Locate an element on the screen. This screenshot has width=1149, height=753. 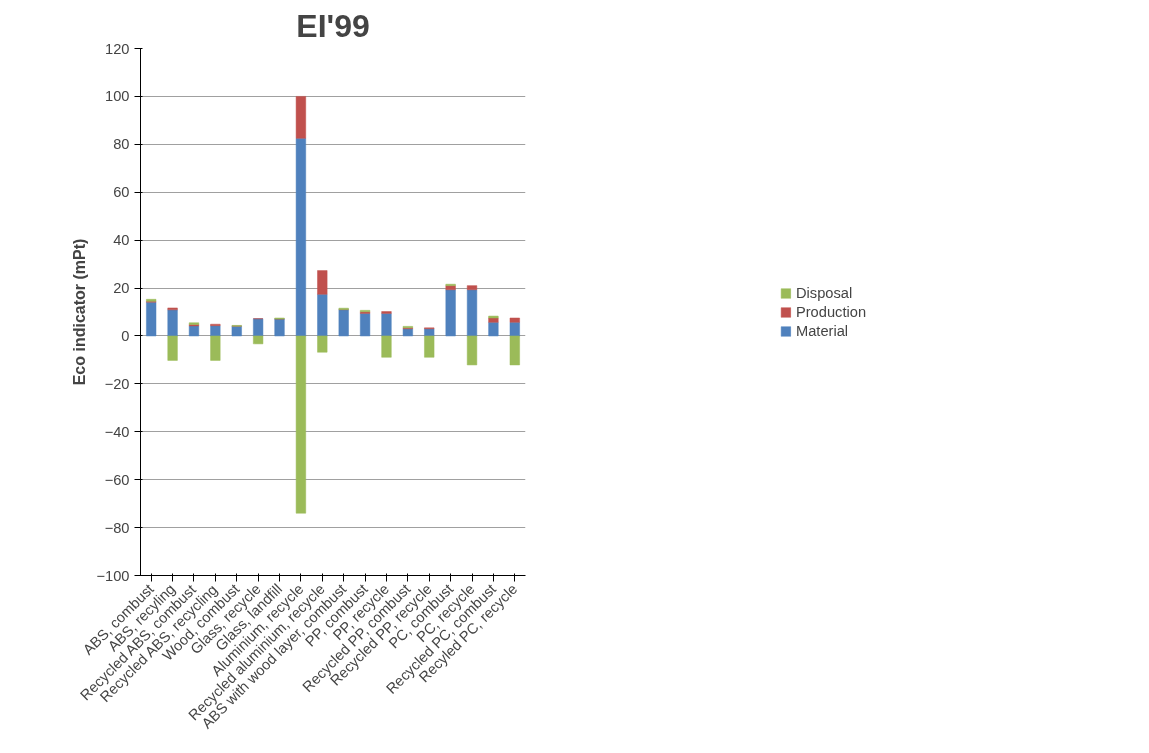
legend-label: Material is located at coordinates (822, 330).